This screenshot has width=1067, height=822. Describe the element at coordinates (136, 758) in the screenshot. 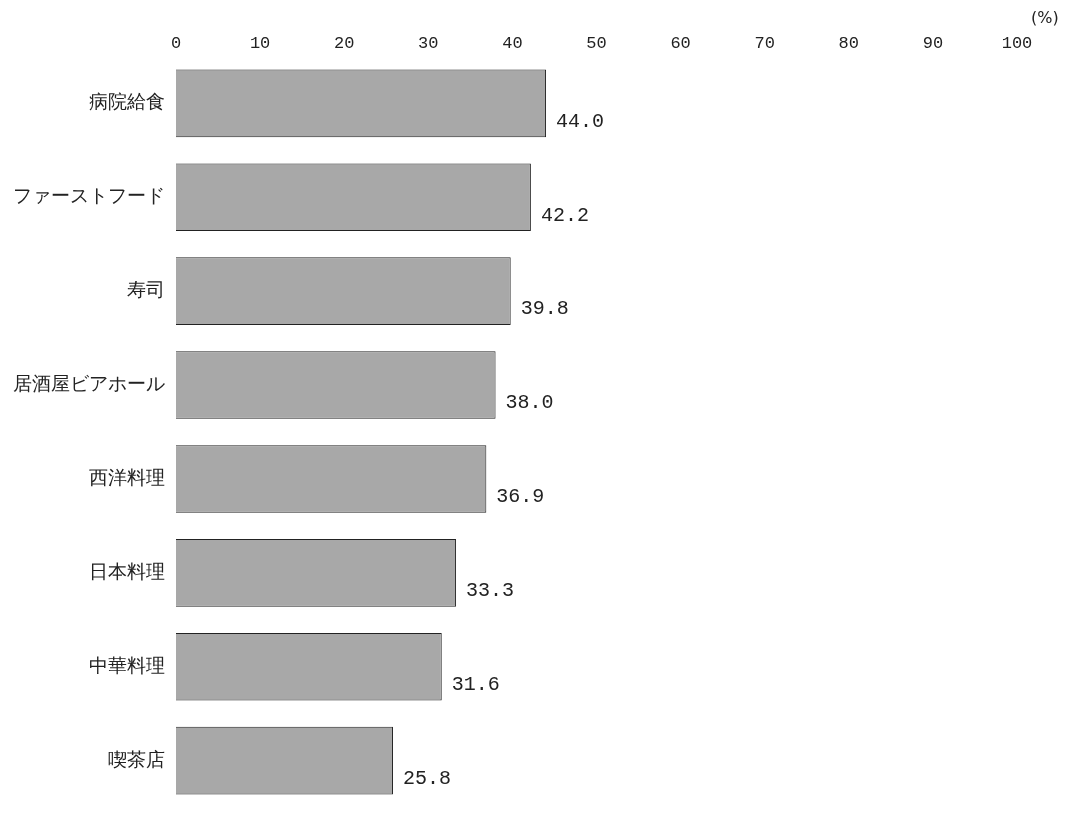

I see `y-tick-label: 喫茶店` at that location.